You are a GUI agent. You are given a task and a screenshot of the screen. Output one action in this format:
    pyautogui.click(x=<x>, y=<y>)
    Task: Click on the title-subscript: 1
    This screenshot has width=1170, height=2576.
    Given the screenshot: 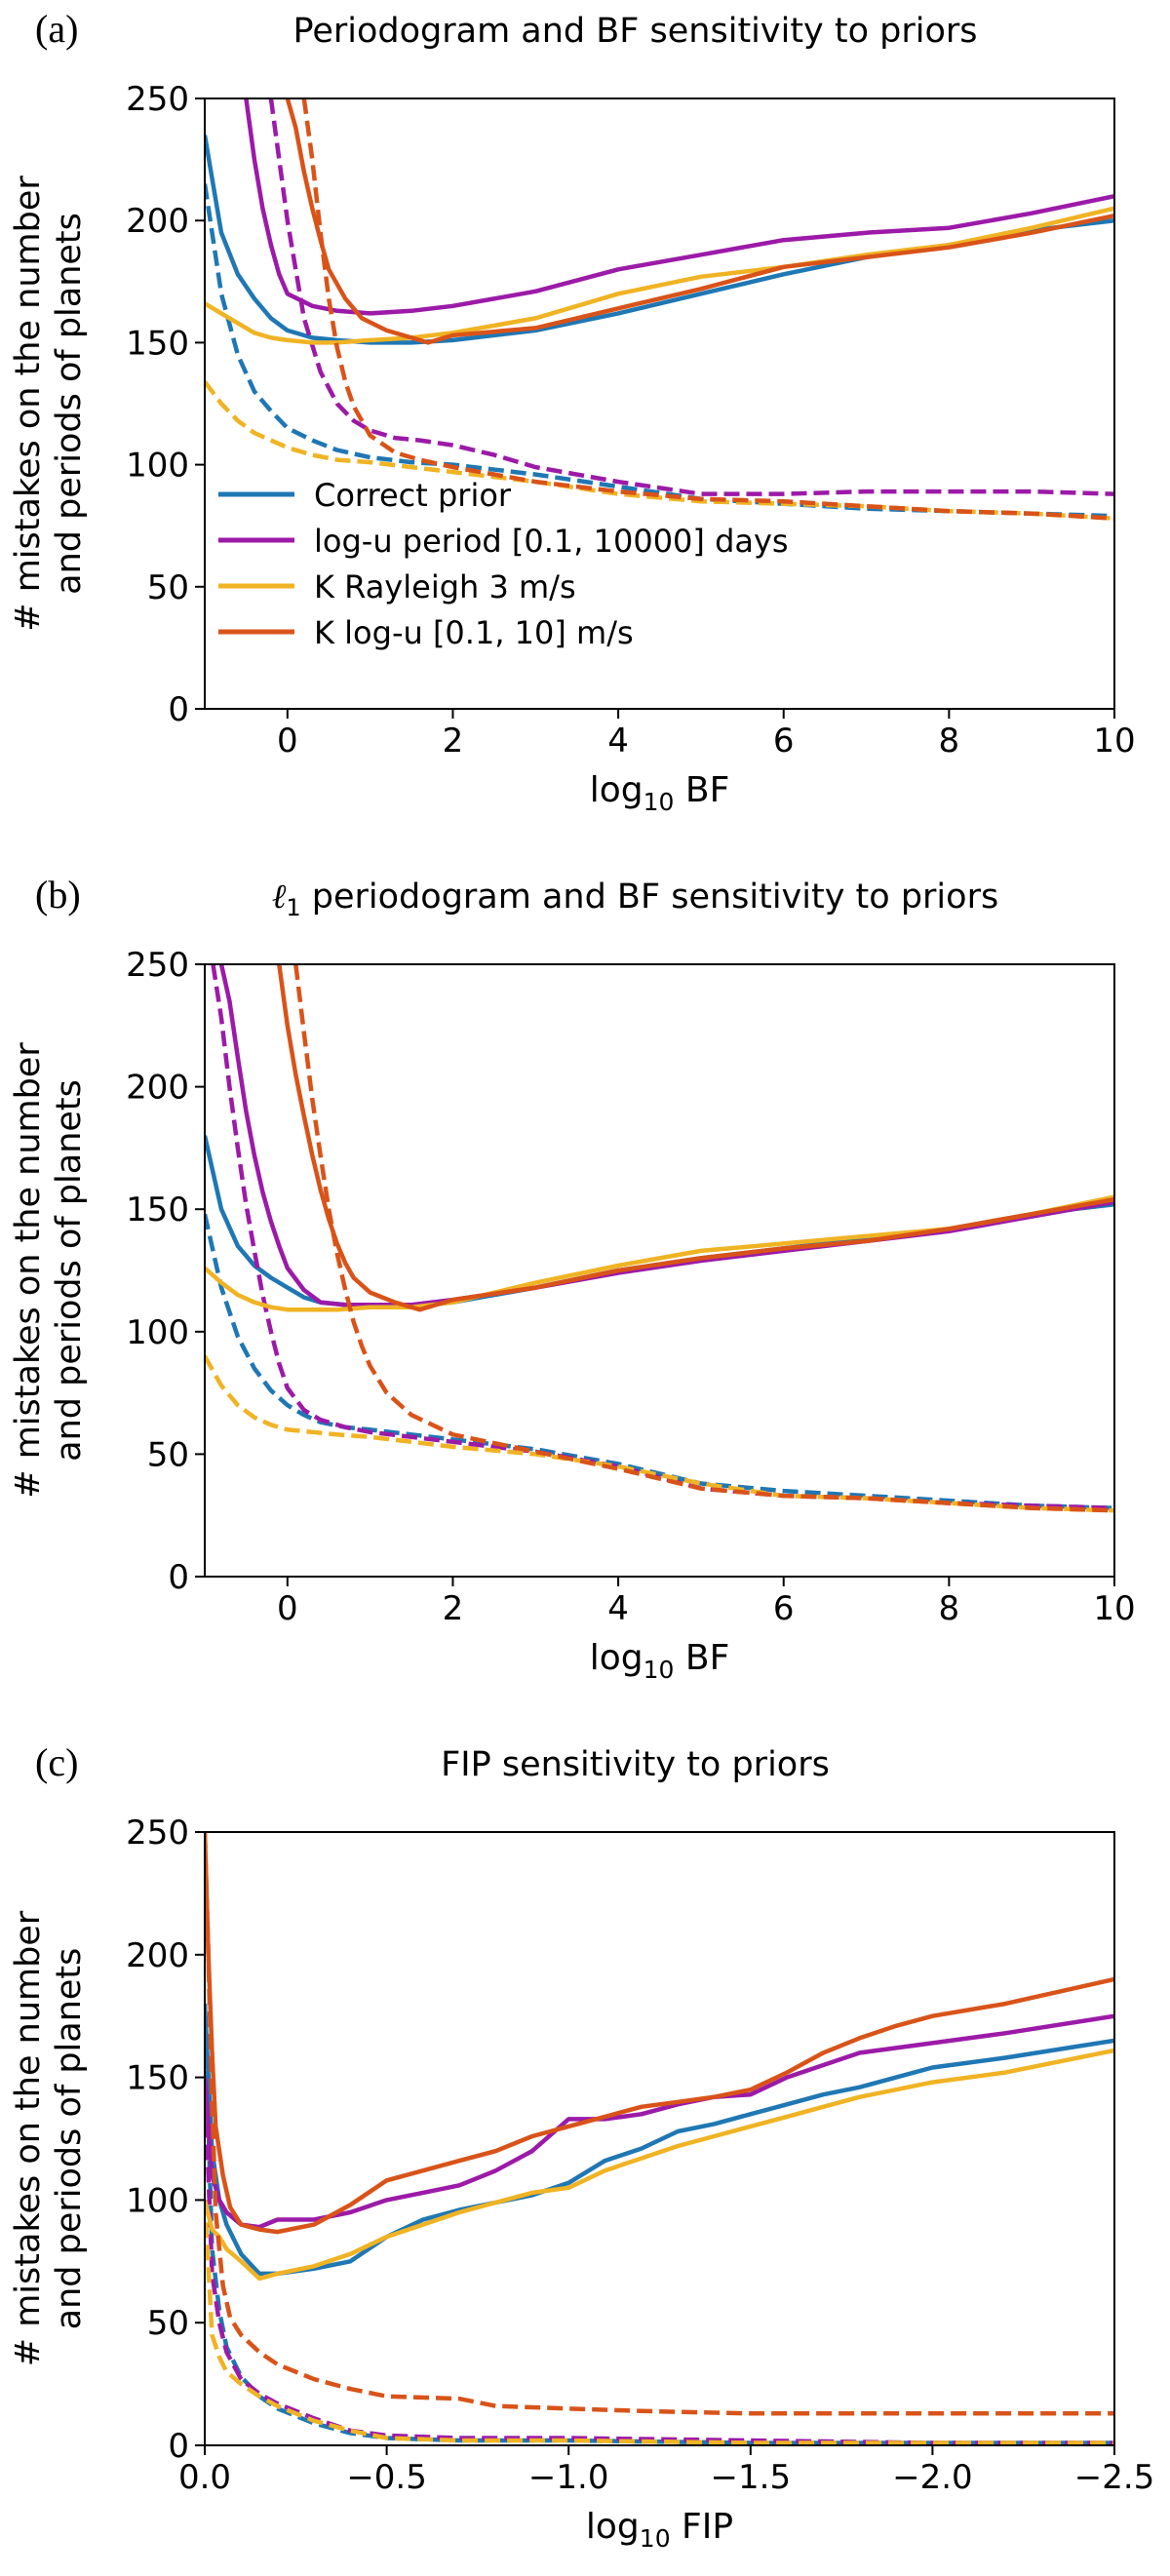 What is the action you would take?
    pyautogui.click(x=293, y=907)
    